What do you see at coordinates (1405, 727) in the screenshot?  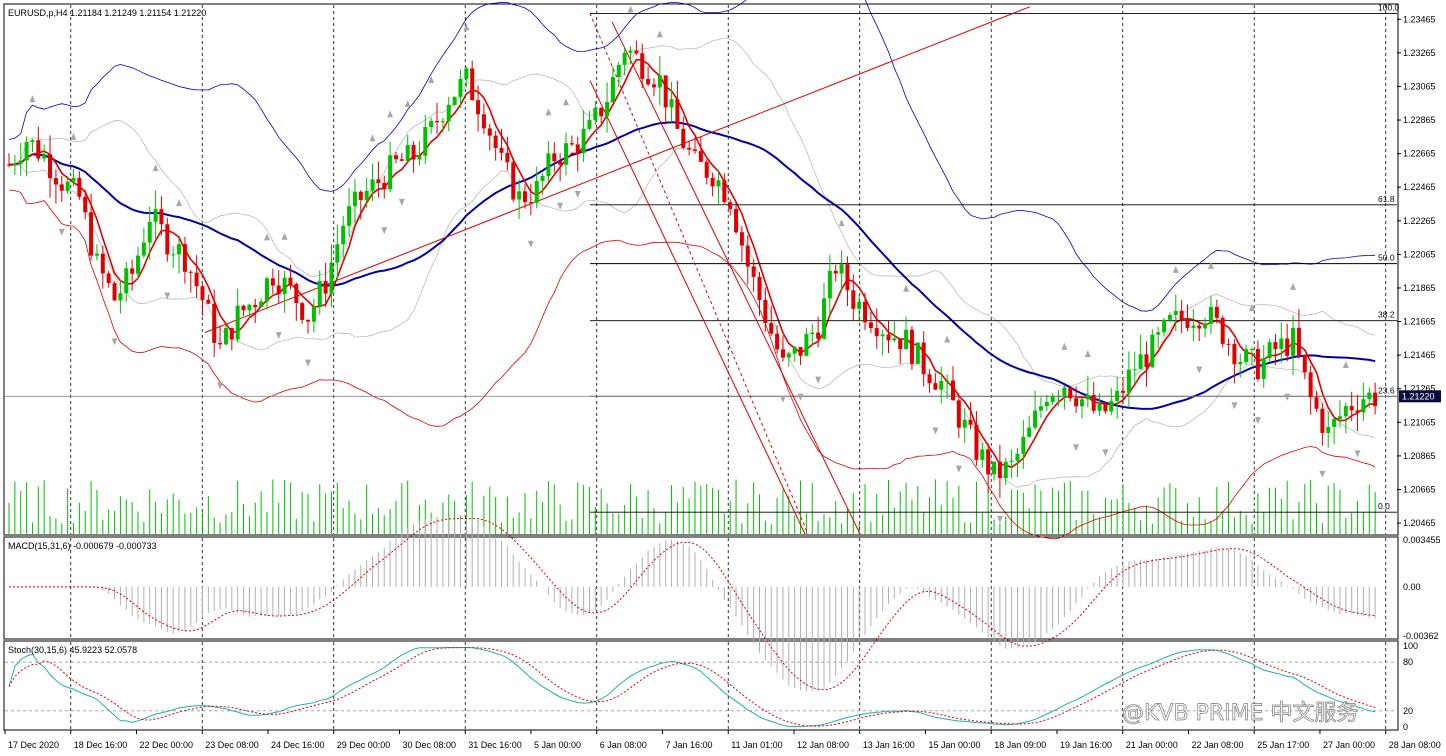 I see `stoch-tick-label: 0` at bounding box center [1405, 727].